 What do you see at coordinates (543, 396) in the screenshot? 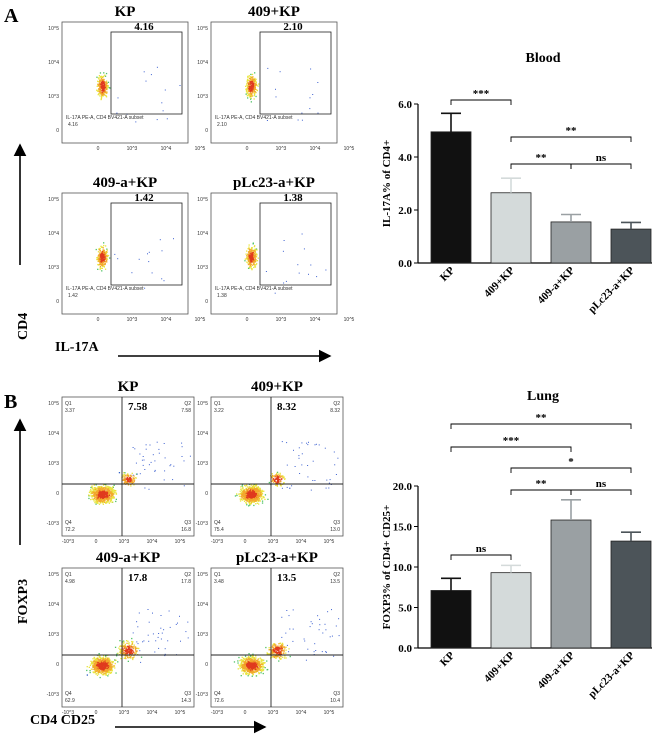
I see `chart-title: Lung` at bounding box center [543, 396].